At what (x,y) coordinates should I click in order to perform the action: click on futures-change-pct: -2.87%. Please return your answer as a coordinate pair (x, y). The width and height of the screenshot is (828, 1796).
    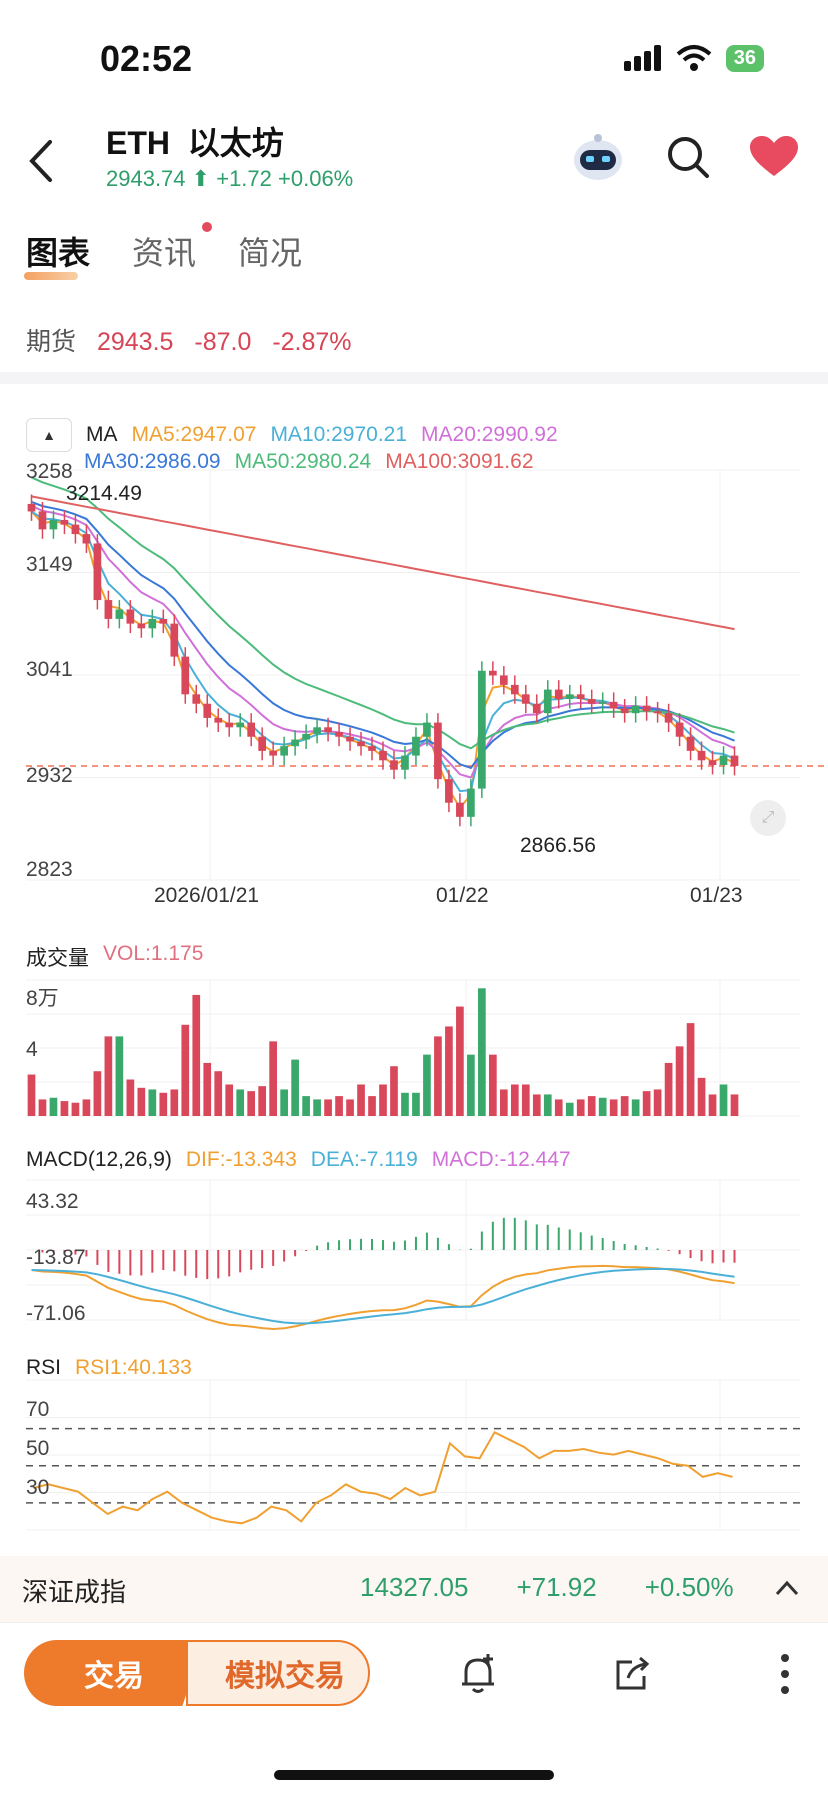
    Looking at the image, I should click on (312, 342).